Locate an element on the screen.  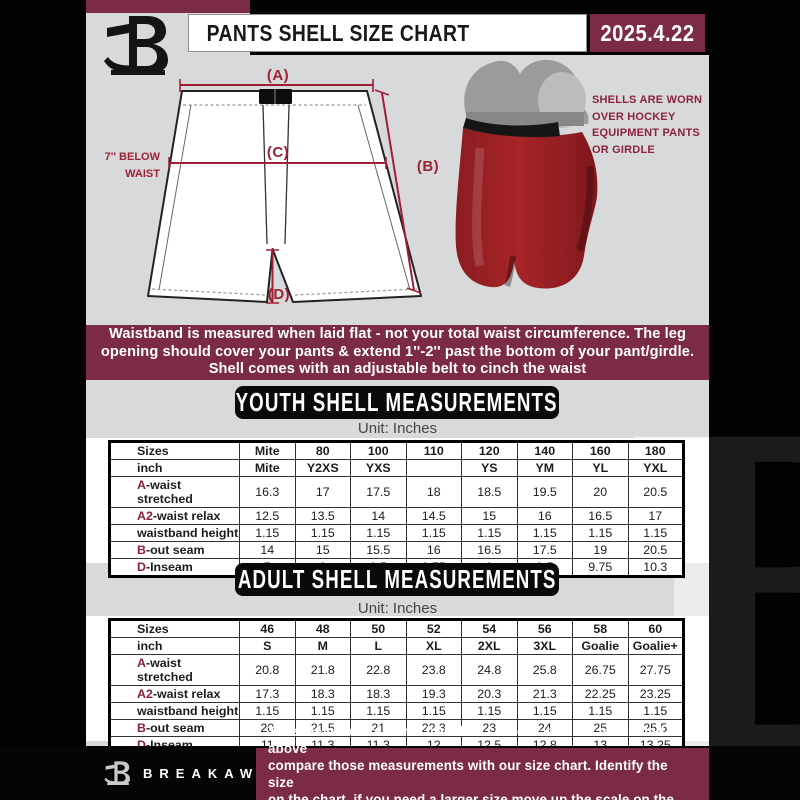
watermark-clip-right: B is located at coordinates (754, 401).